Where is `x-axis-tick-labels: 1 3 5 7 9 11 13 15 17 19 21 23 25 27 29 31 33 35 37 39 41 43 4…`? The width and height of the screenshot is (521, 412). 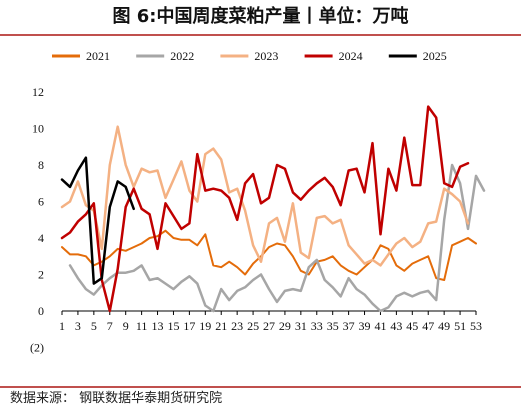
x-axis-tick-labels: 1 3 5 7 9 11 13 15 17 19 21 23 25 27 29 31 33 35 37 39 41 43 4… is located at coordinates (270, 326).